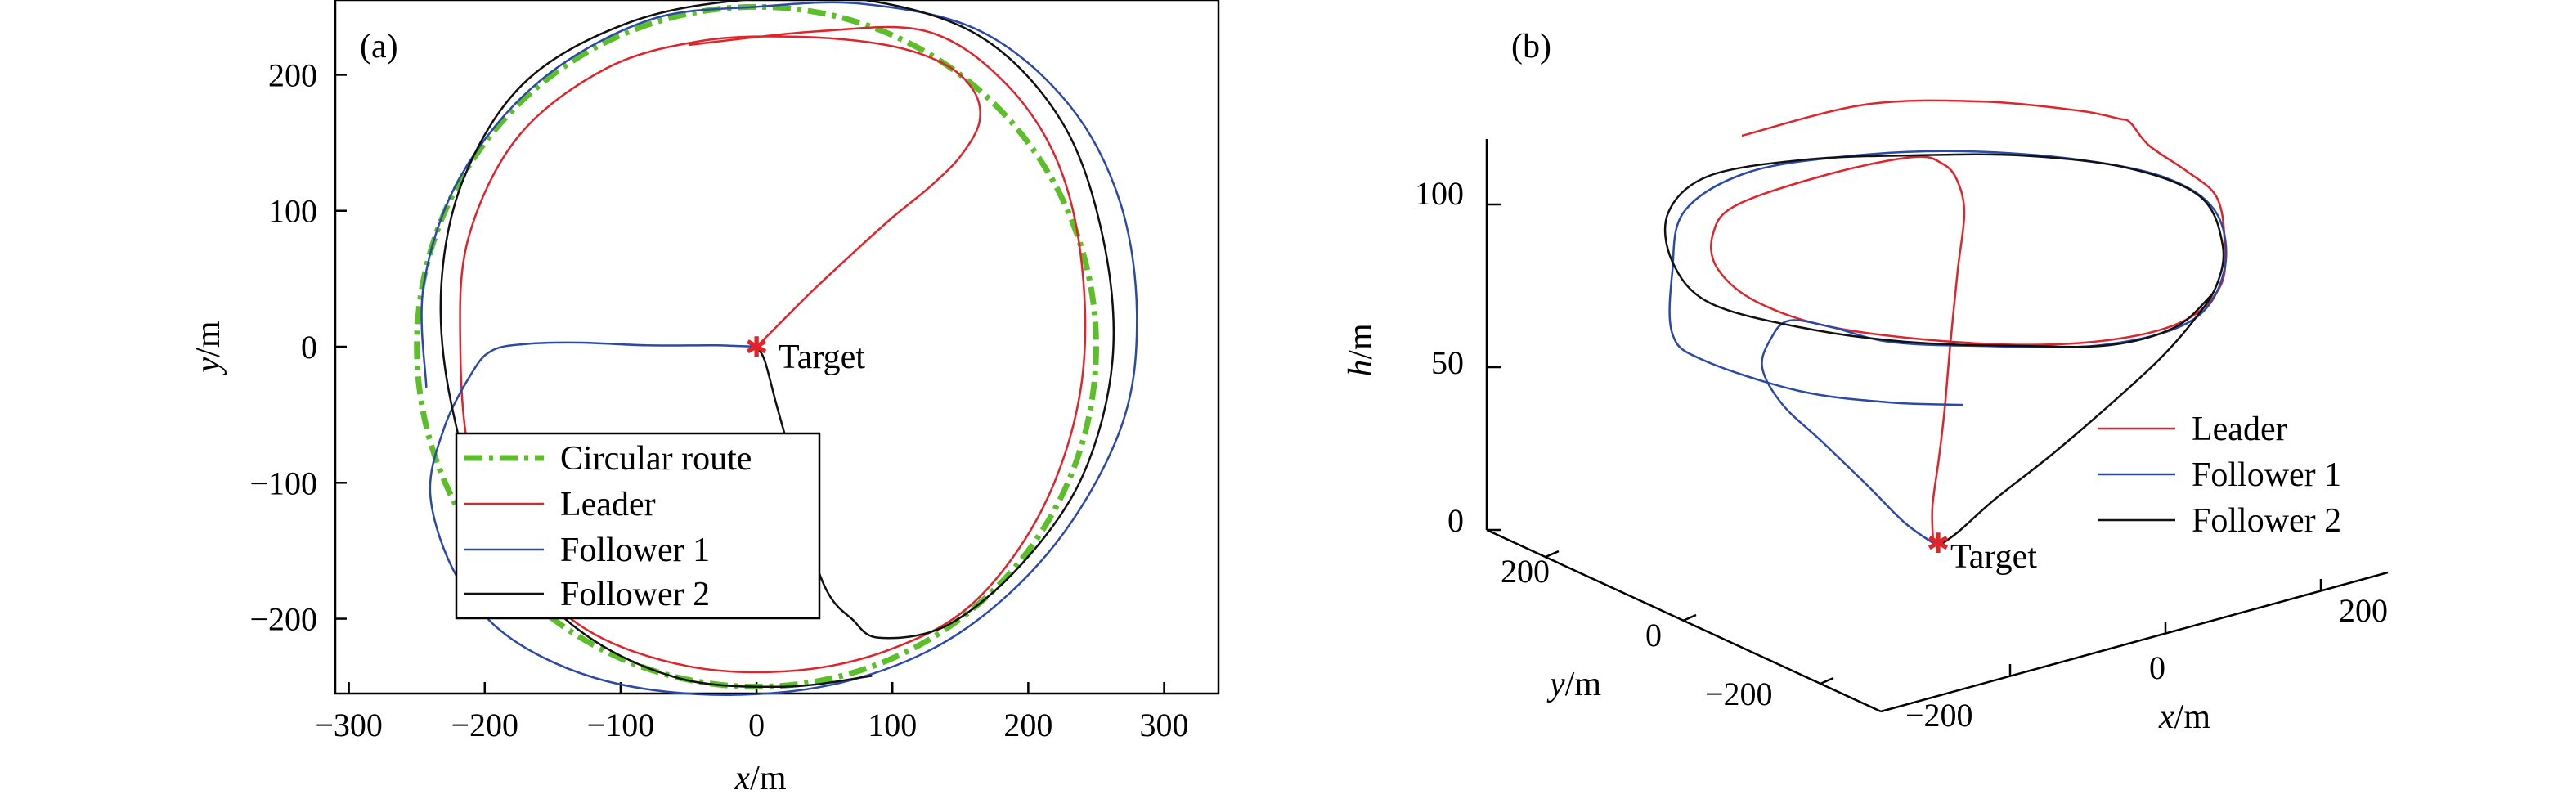  I want to click on panel-b-x-axis-label: x/m, so click(2184, 717).